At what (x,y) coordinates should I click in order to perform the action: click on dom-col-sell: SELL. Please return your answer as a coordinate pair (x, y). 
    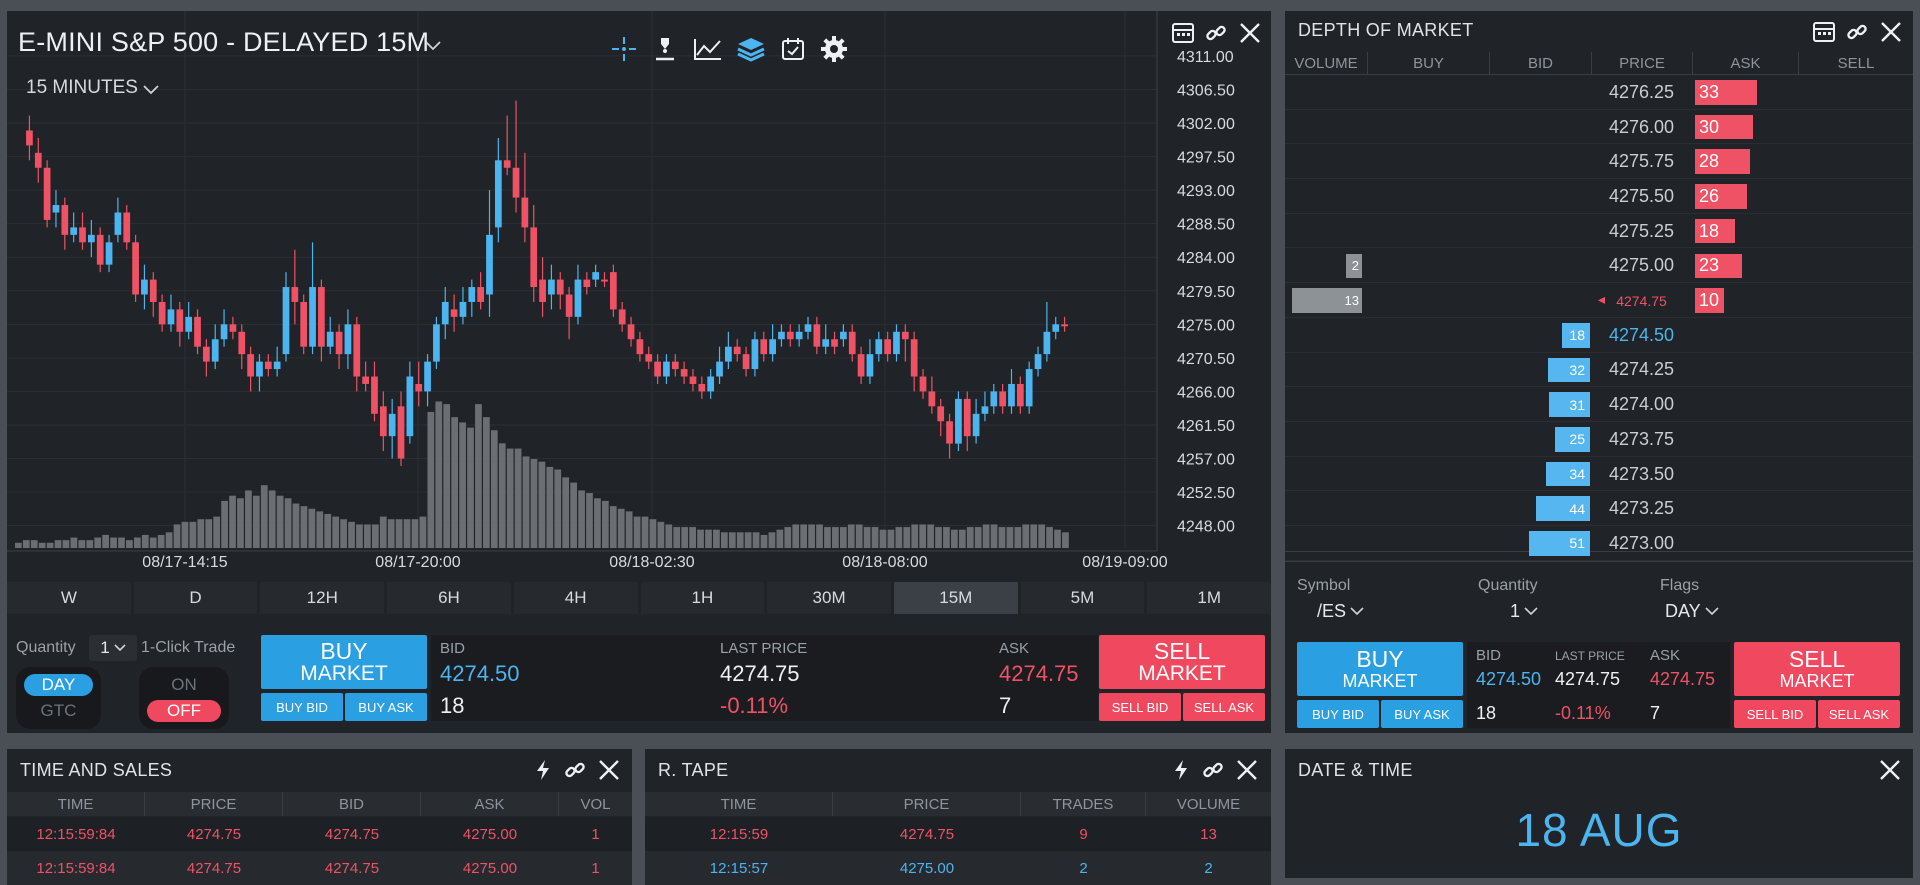
    Looking at the image, I should click on (1856, 63).